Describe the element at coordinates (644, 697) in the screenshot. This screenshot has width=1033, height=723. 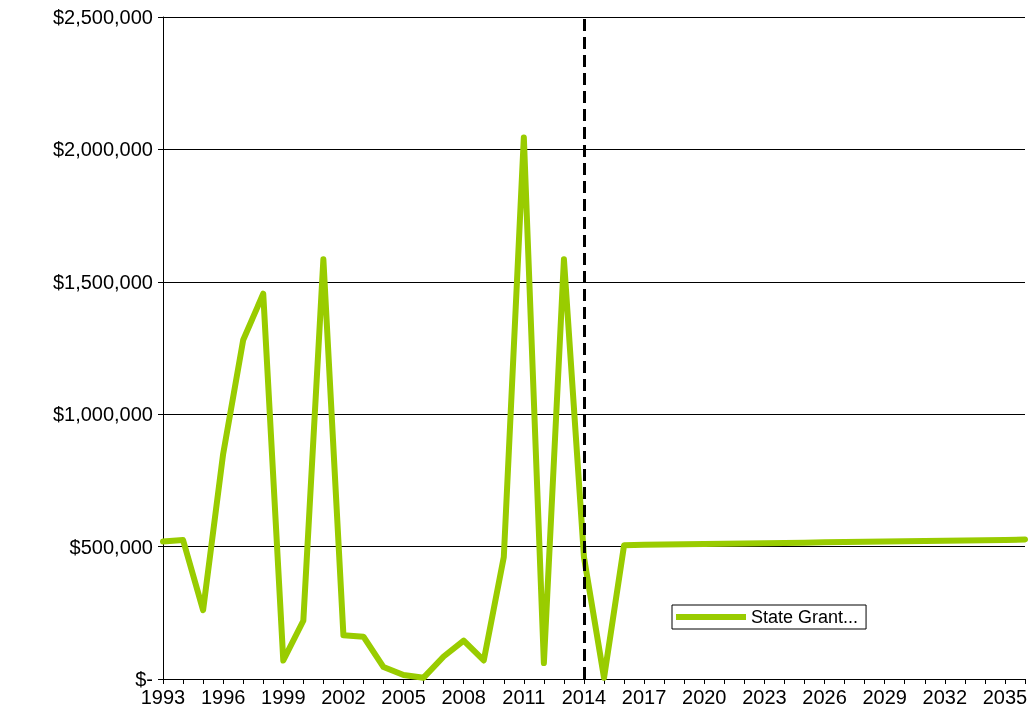
I see `x-tick-label: 2017` at that location.